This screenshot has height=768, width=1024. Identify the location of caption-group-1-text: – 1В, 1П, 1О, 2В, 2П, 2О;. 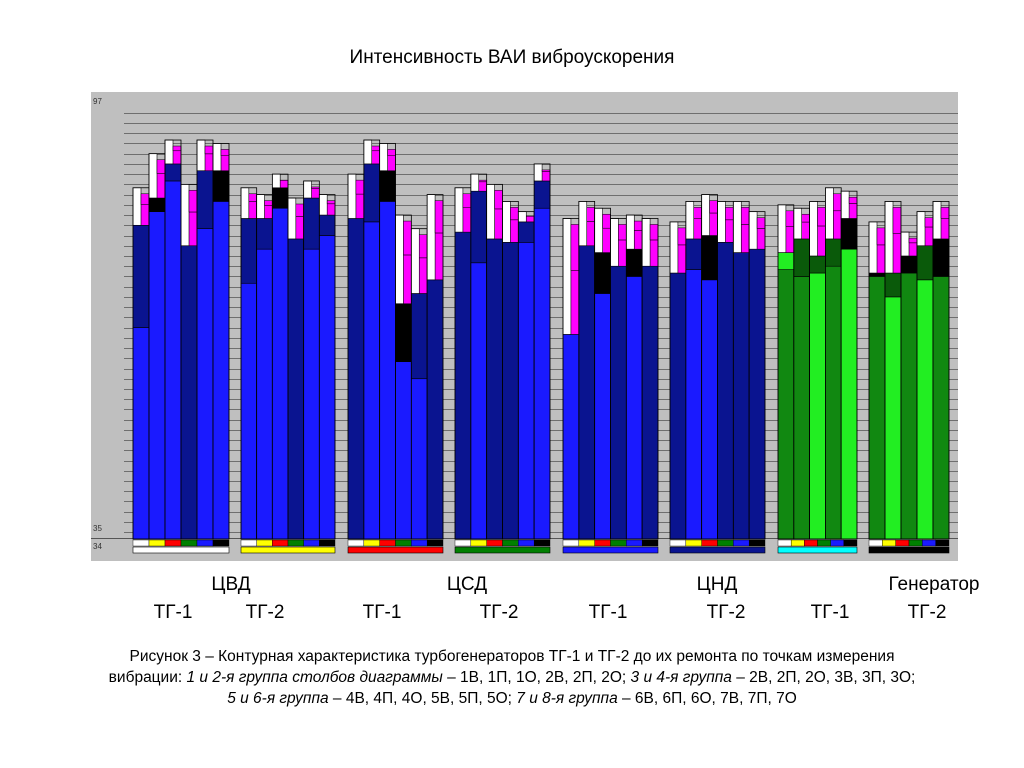
(536, 677).